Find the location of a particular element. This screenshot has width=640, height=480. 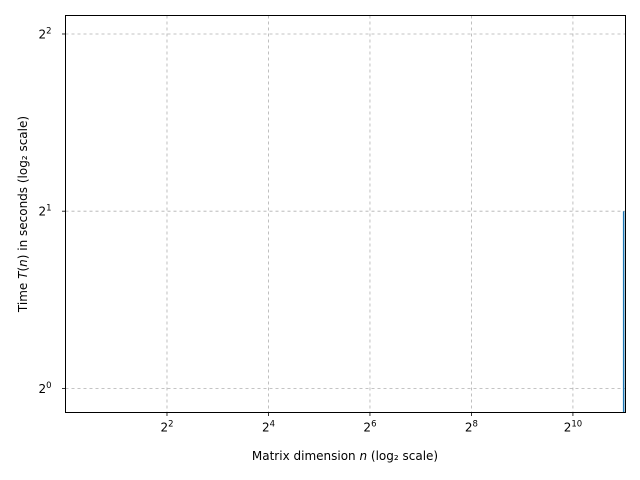

x-tick-label: 22 is located at coordinates (166, 427).